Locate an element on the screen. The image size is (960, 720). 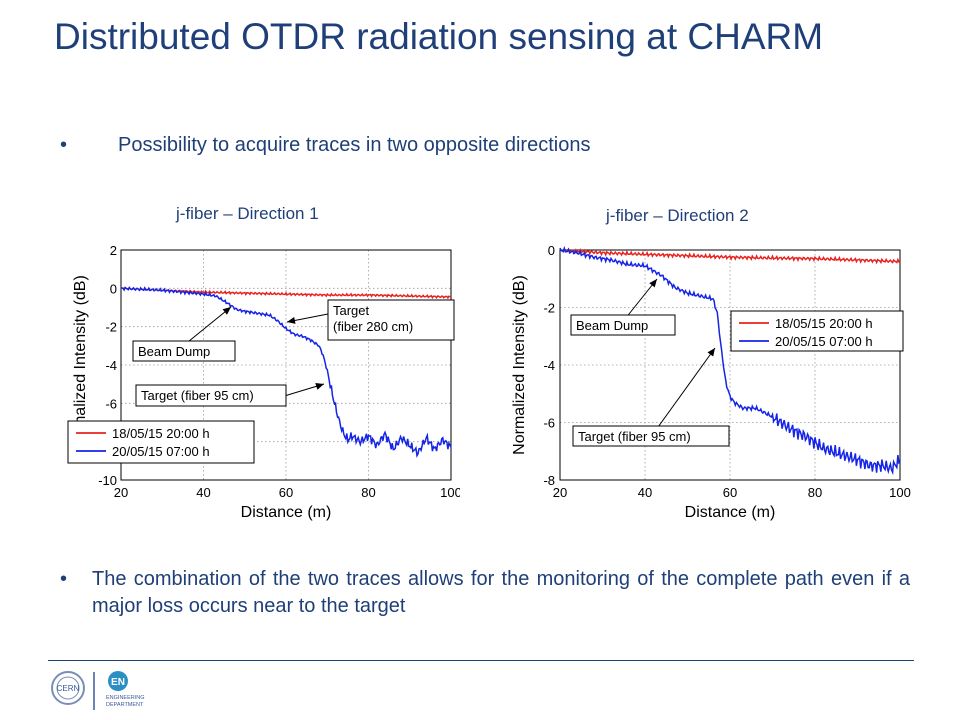
chart-title-direction-2: j-fiber – Direction 2 is located at coordinates (677, 215).